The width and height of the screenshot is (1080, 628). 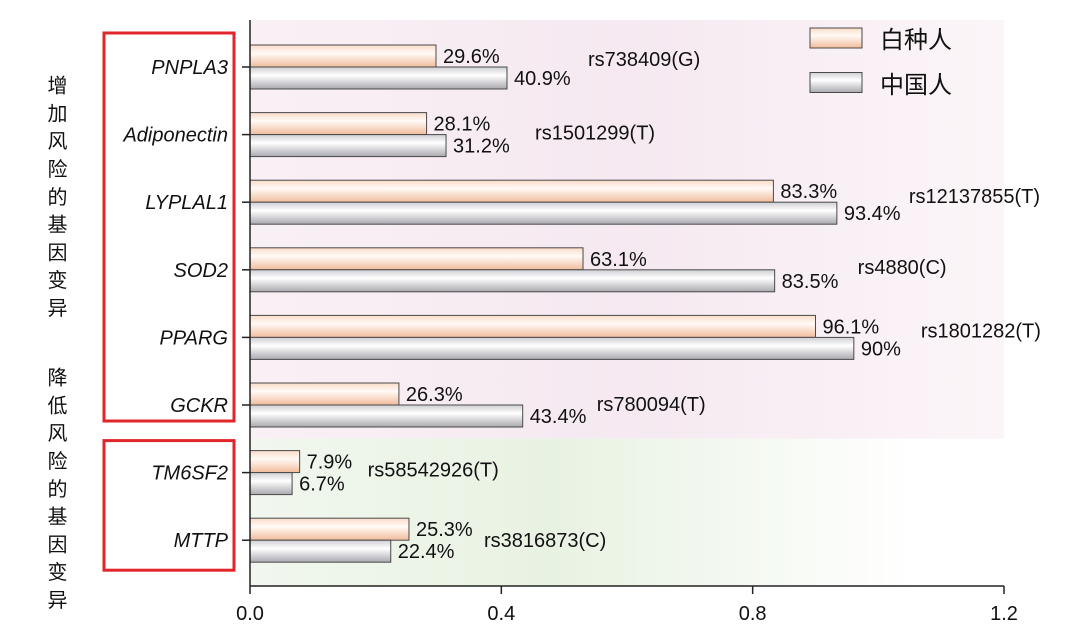 I want to click on group-label-increase-risk: 增加风险的基因变异, so click(x=55, y=200).